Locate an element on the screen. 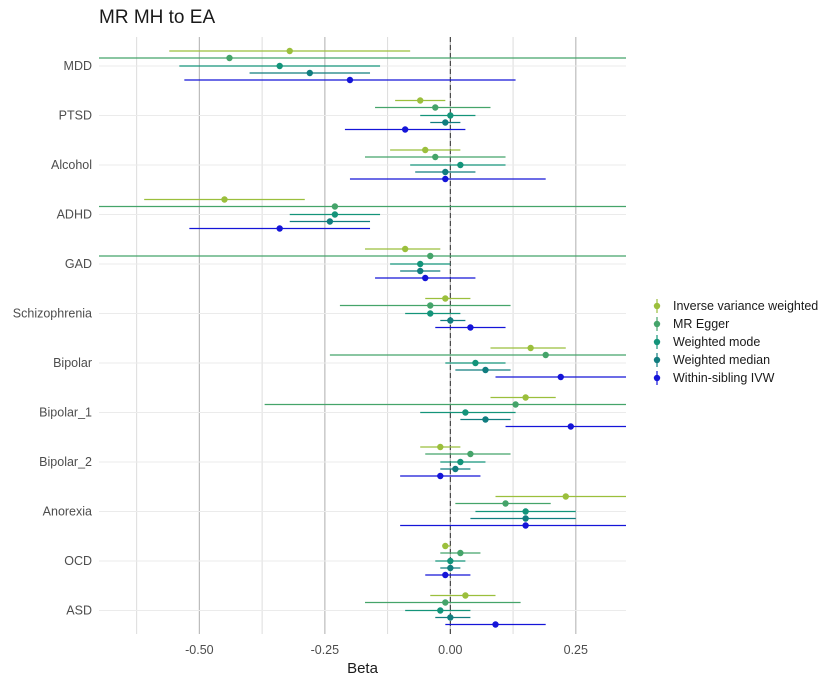 Image resolution: width=822 pixels, height=678 pixels. category-label: PTSD is located at coordinates (75, 116).